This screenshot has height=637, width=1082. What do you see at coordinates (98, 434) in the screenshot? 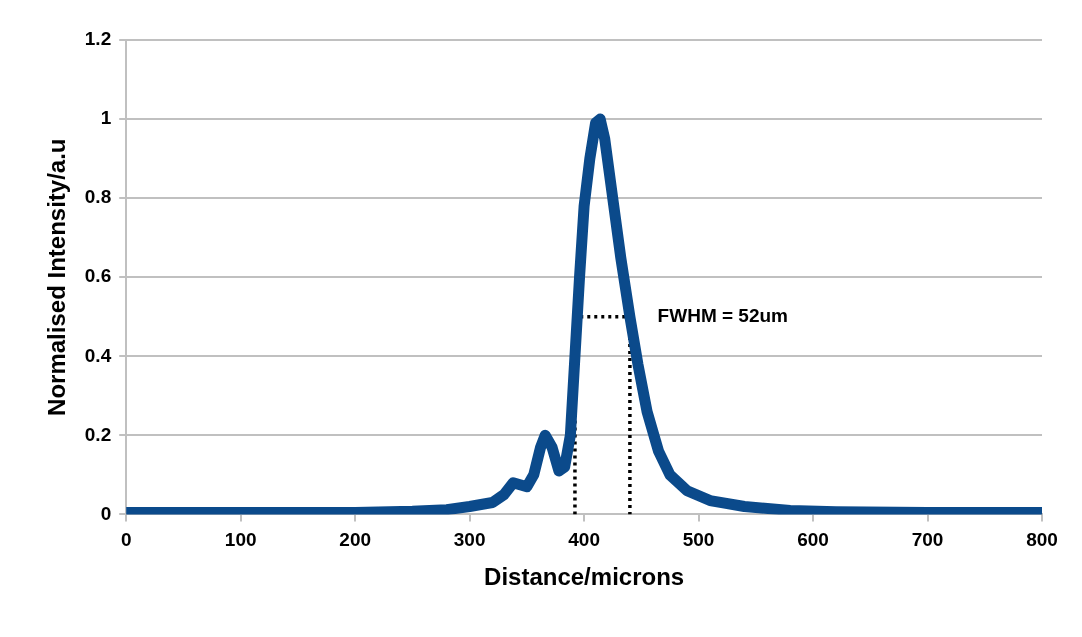
I see `y-tick-label: 0.2` at bounding box center [98, 434].